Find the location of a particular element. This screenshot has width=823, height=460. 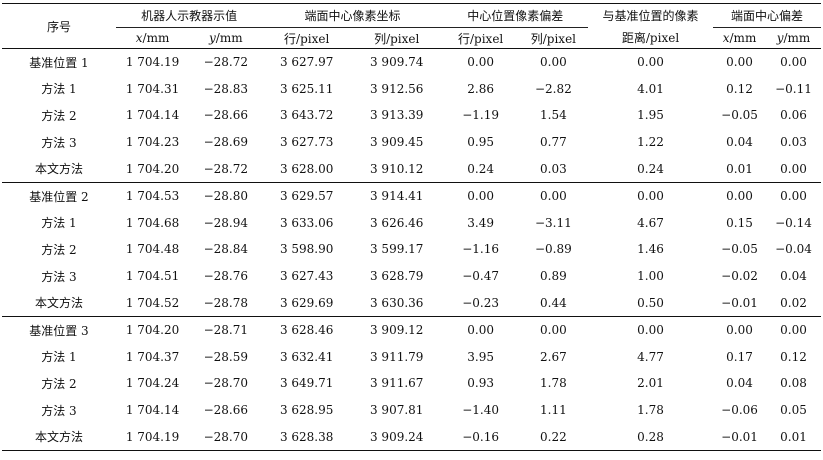

cell-pixel-distance: 1.22 is located at coordinates (650, 142).